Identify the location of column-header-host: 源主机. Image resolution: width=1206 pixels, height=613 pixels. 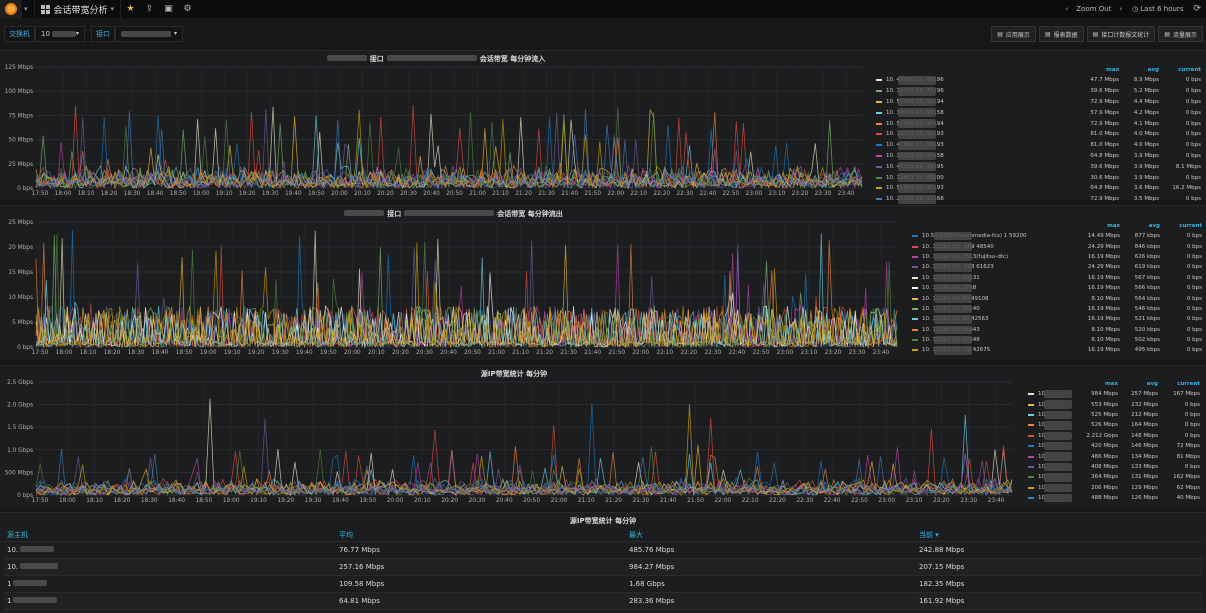
(169, 536).